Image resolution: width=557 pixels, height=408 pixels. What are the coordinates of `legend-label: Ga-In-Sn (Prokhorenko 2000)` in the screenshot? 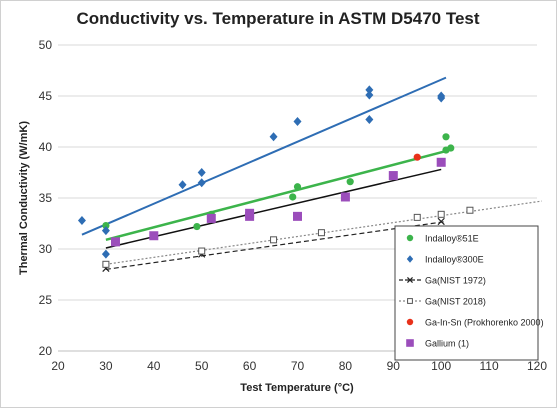 It's located at (484, 323).